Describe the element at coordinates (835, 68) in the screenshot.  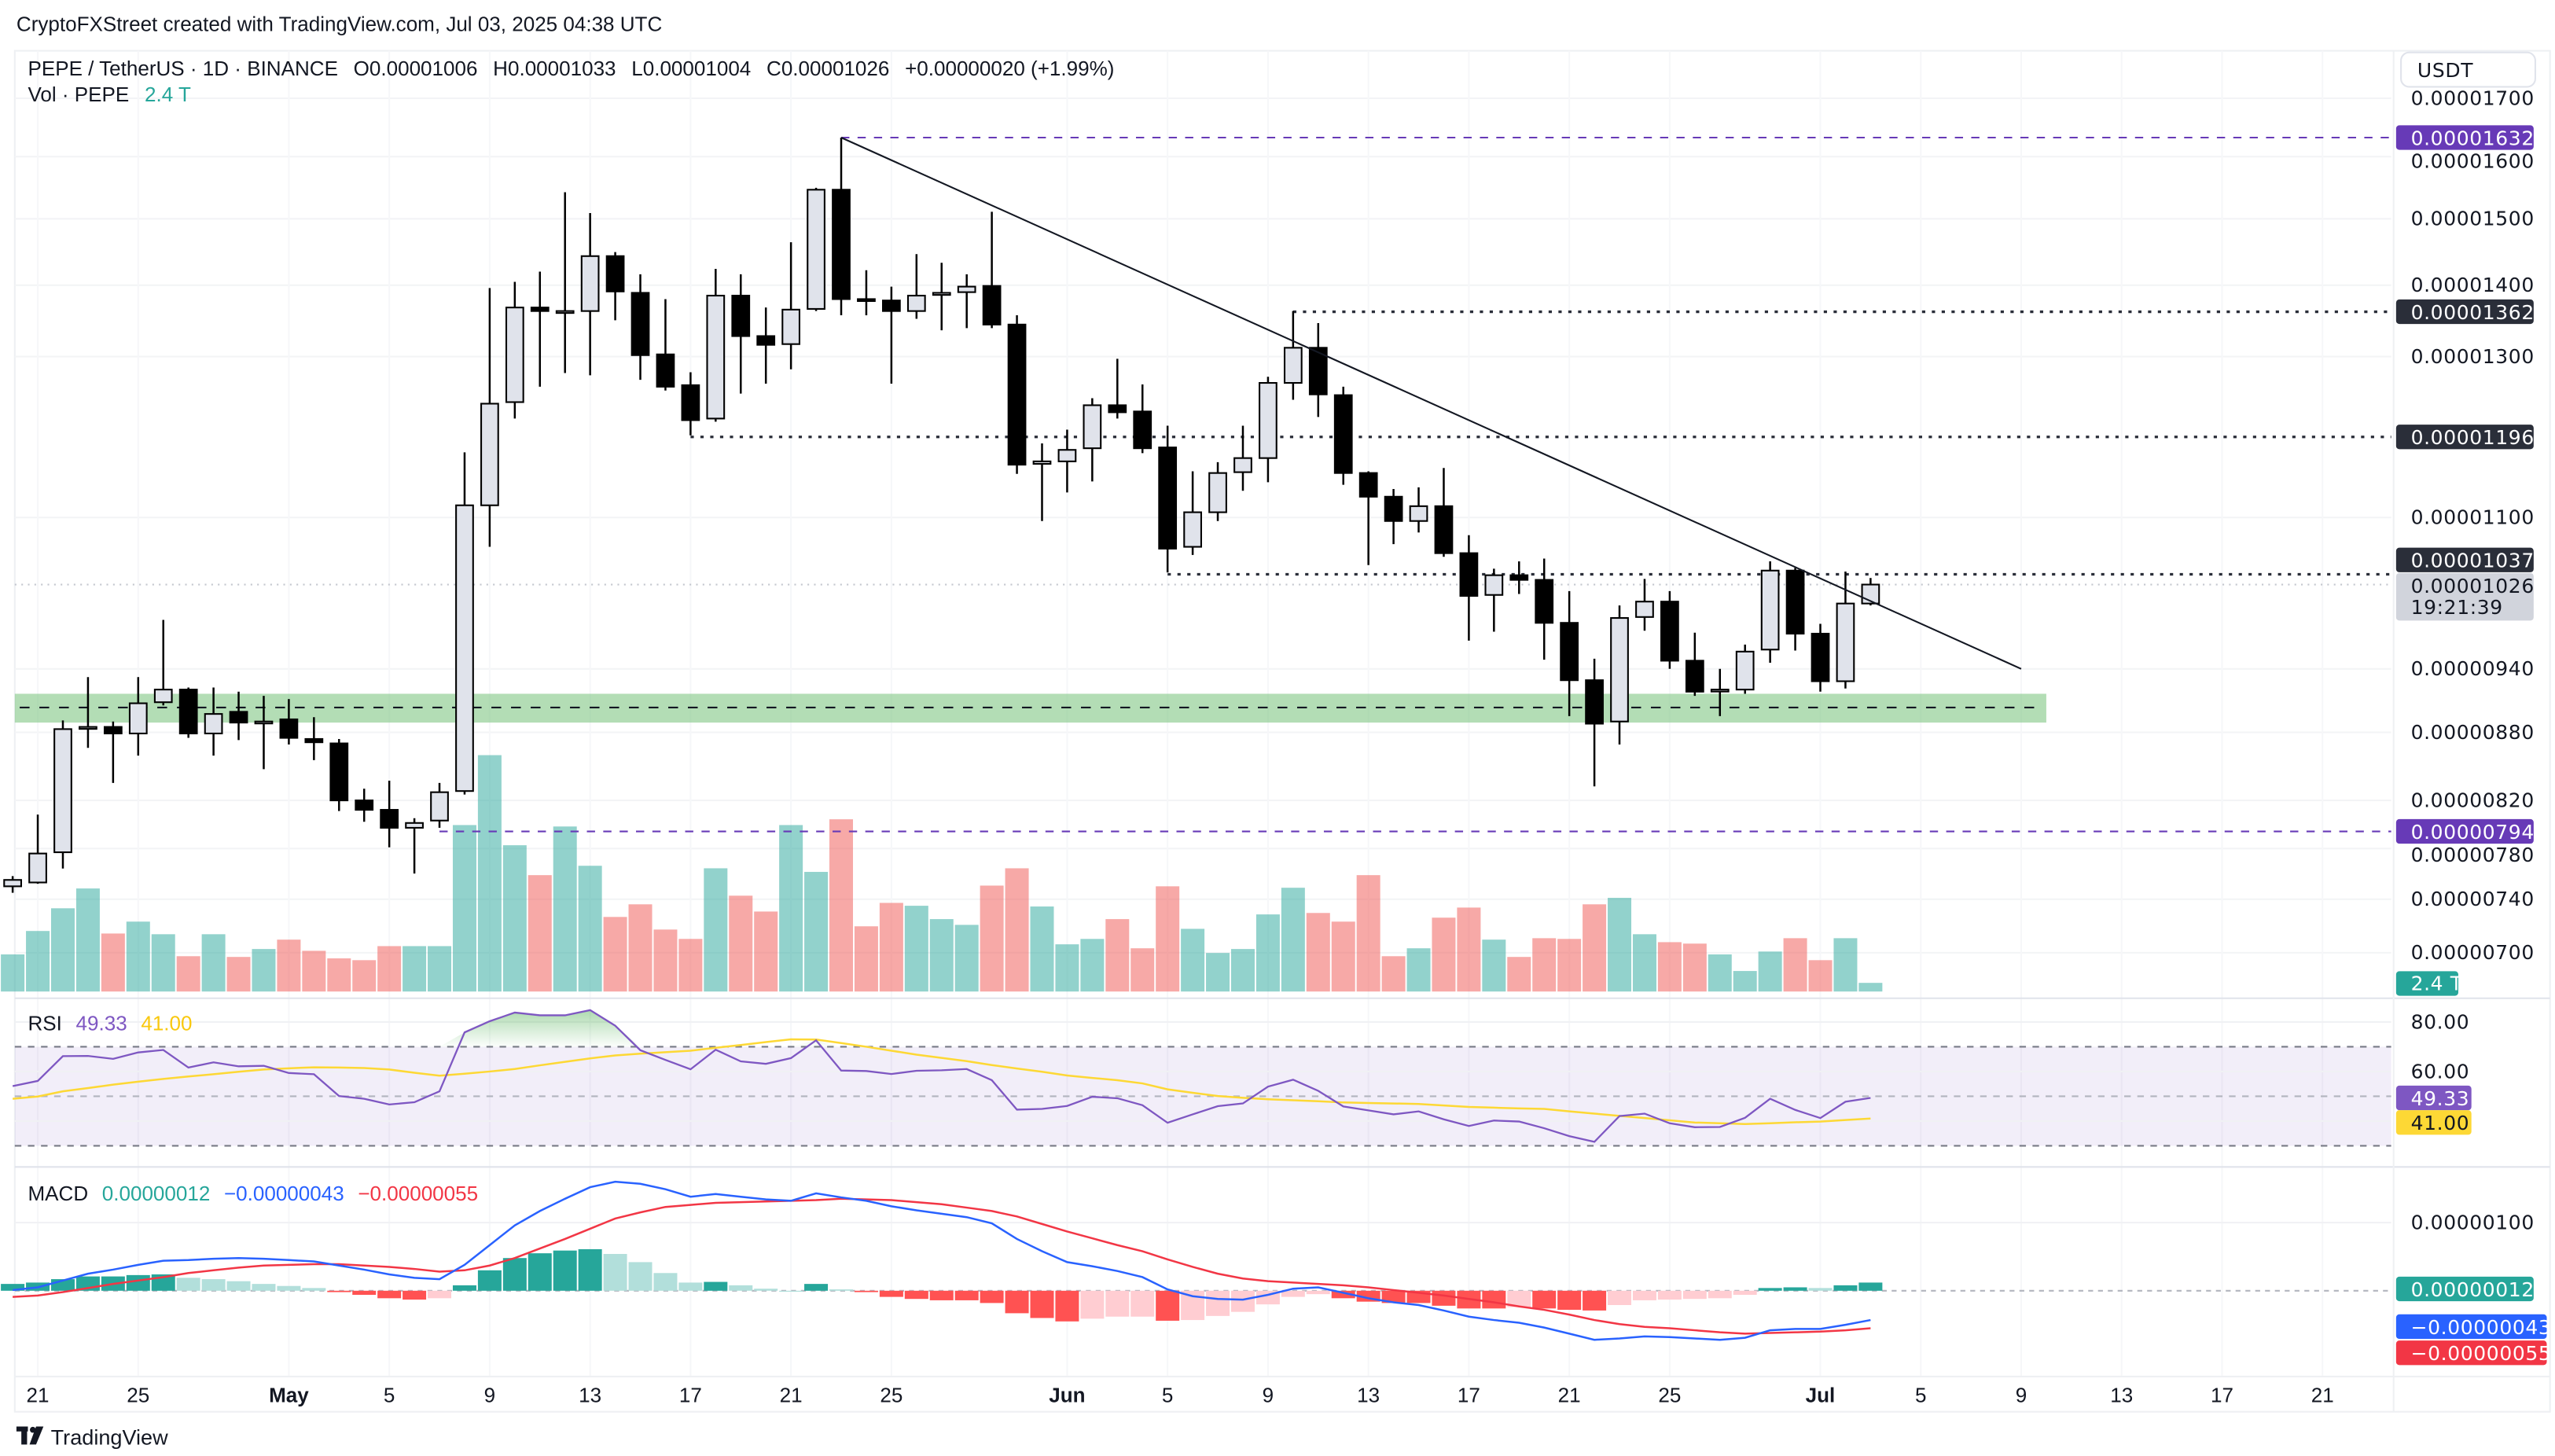
I see `close-value: 0.00001026` at that location.